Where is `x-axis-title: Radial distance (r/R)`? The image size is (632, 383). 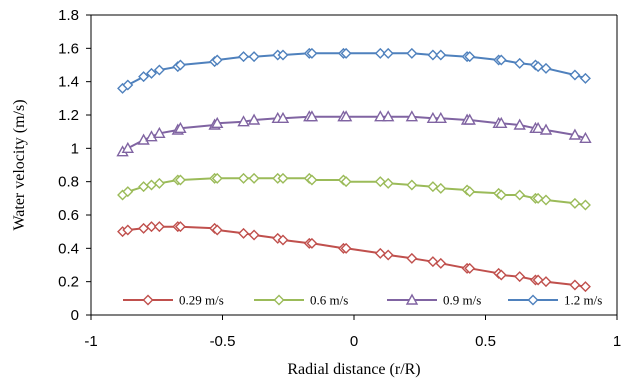
x-axis-title: Radial distance (r/R) is located at coordinates (353, 369).